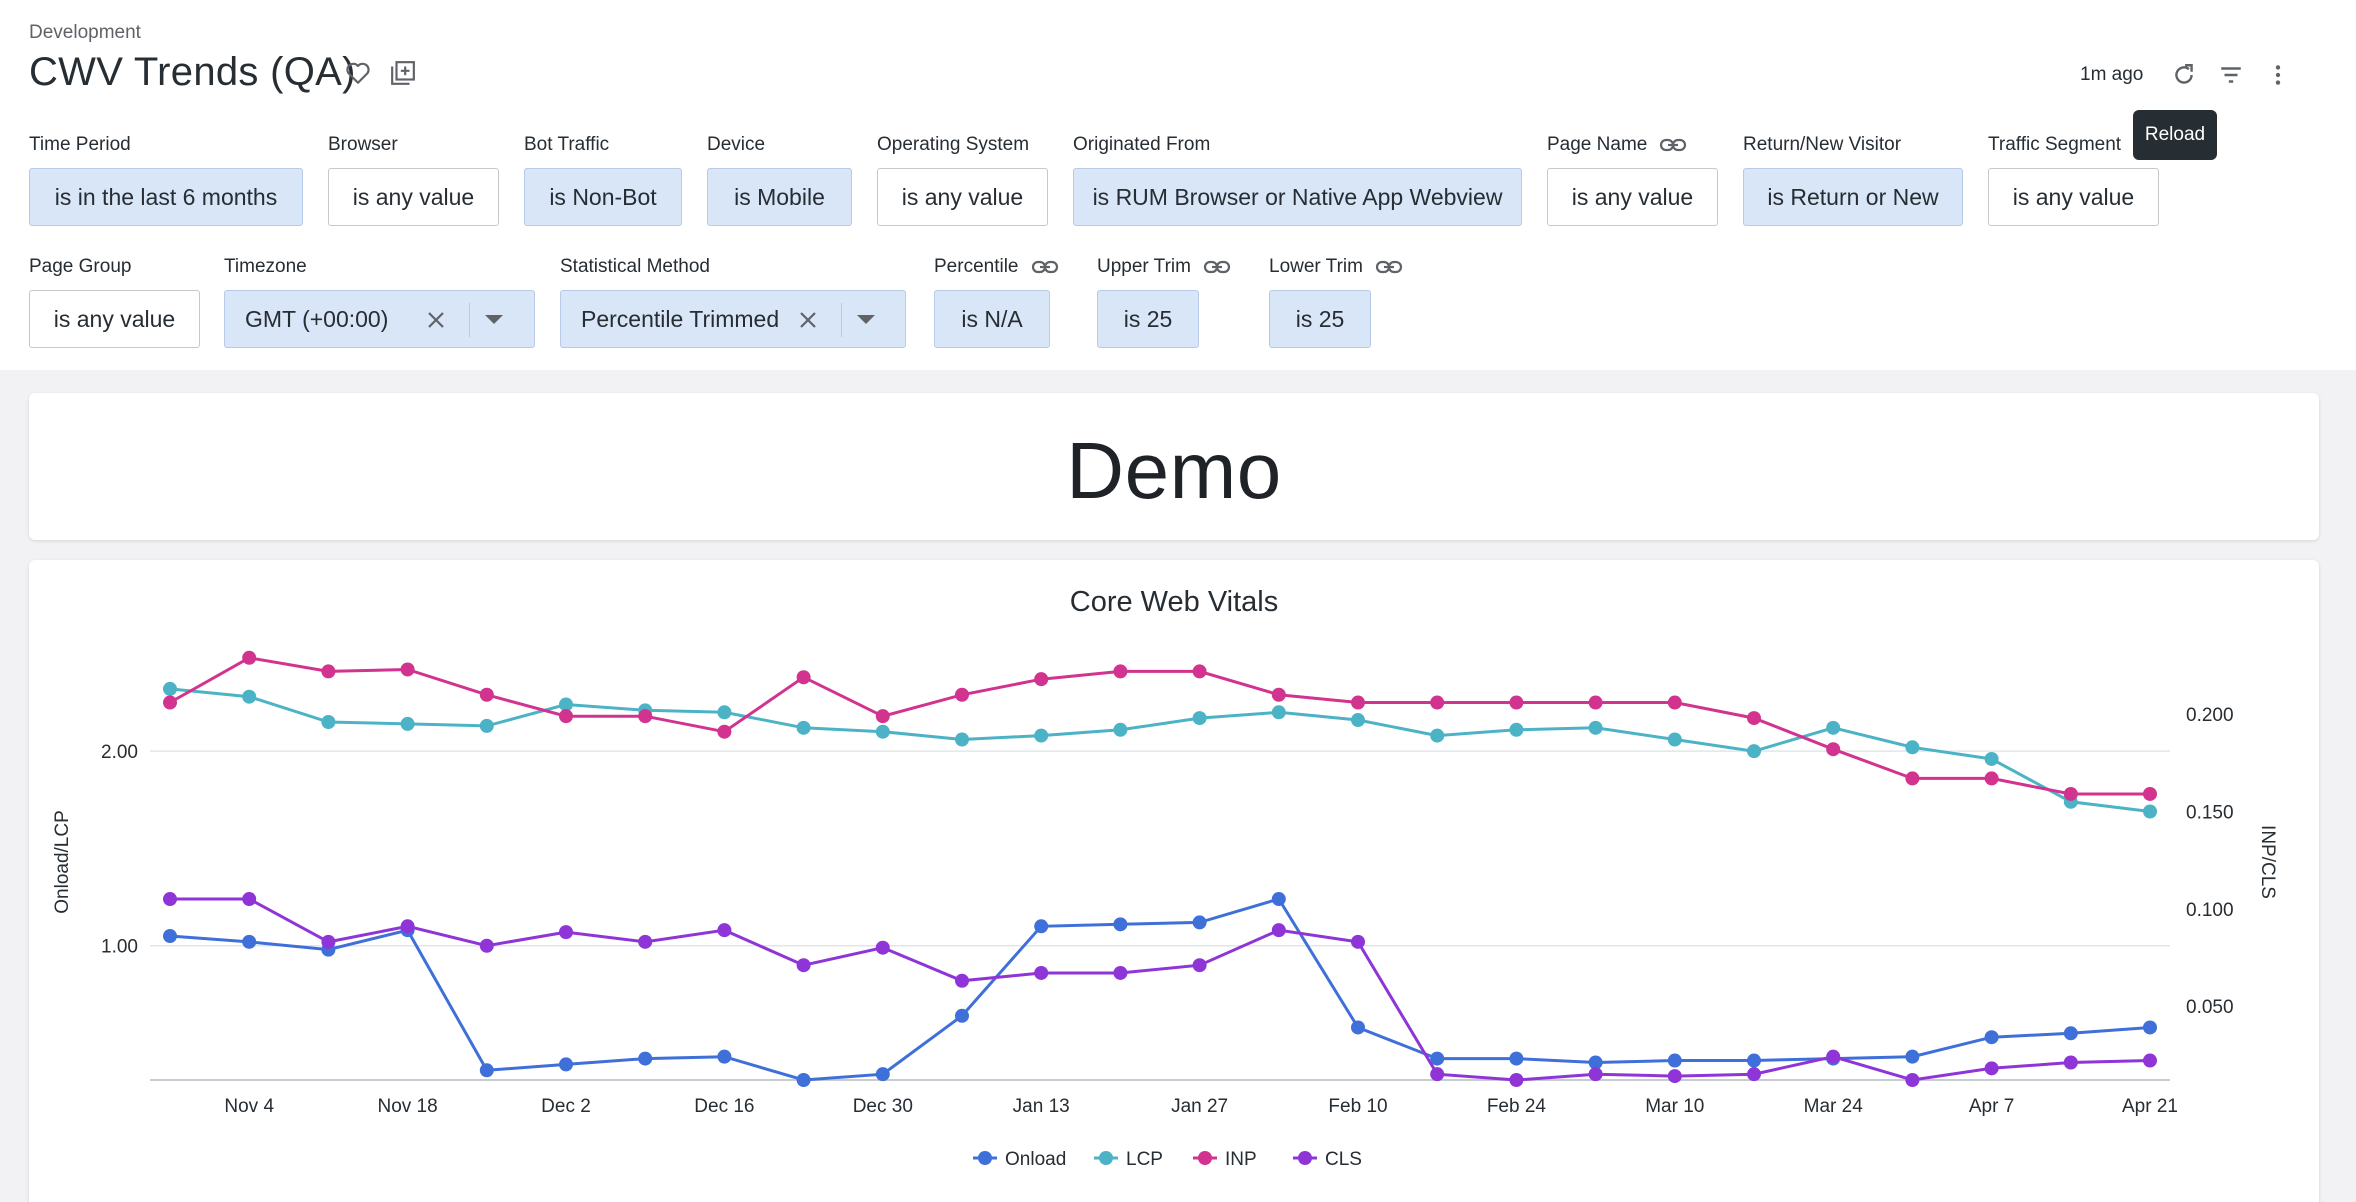 The height and width of the screenshot is (1202, 2356). Describe the element at coordinates (2073, 197) in the screenshot. I see `filter-traffic-segment: is any value` at that location.